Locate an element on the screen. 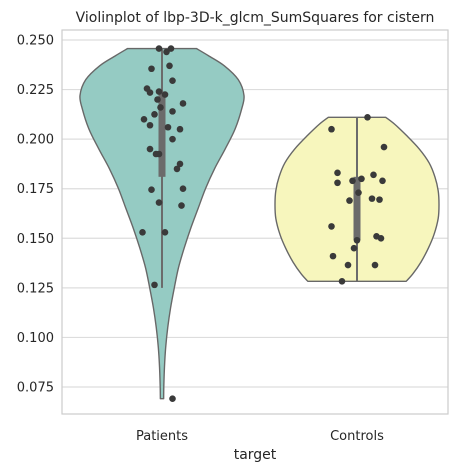 This screenshot has height=473, width=459. violin-group is located at coordinates (357, 199).